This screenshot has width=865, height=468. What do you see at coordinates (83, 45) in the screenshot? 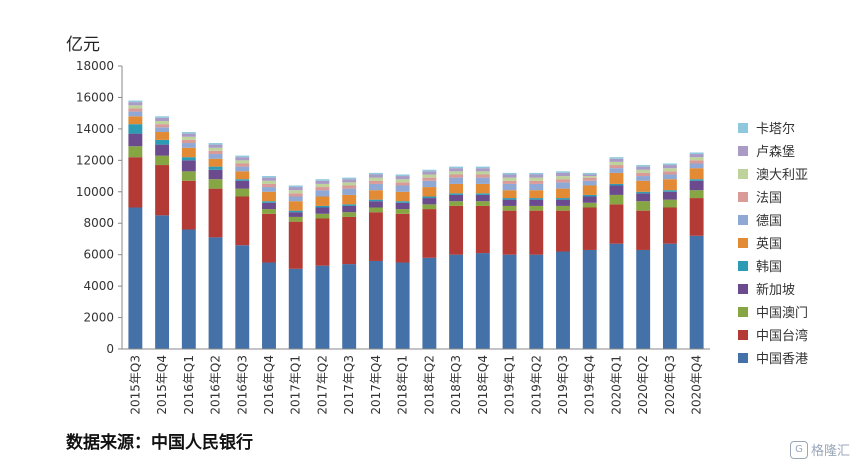
I see `y-axis-unit-label: 亿元` at bounding box center [83, 45].